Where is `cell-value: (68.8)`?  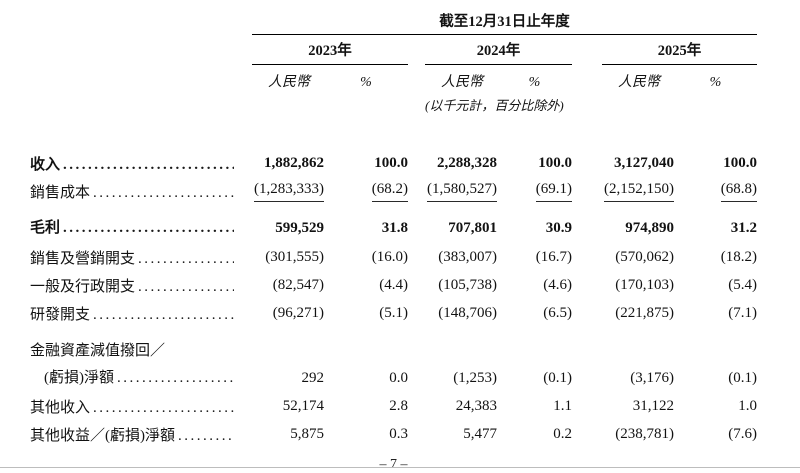
cell-value: (68.8) is located at coordinates (715, 191).